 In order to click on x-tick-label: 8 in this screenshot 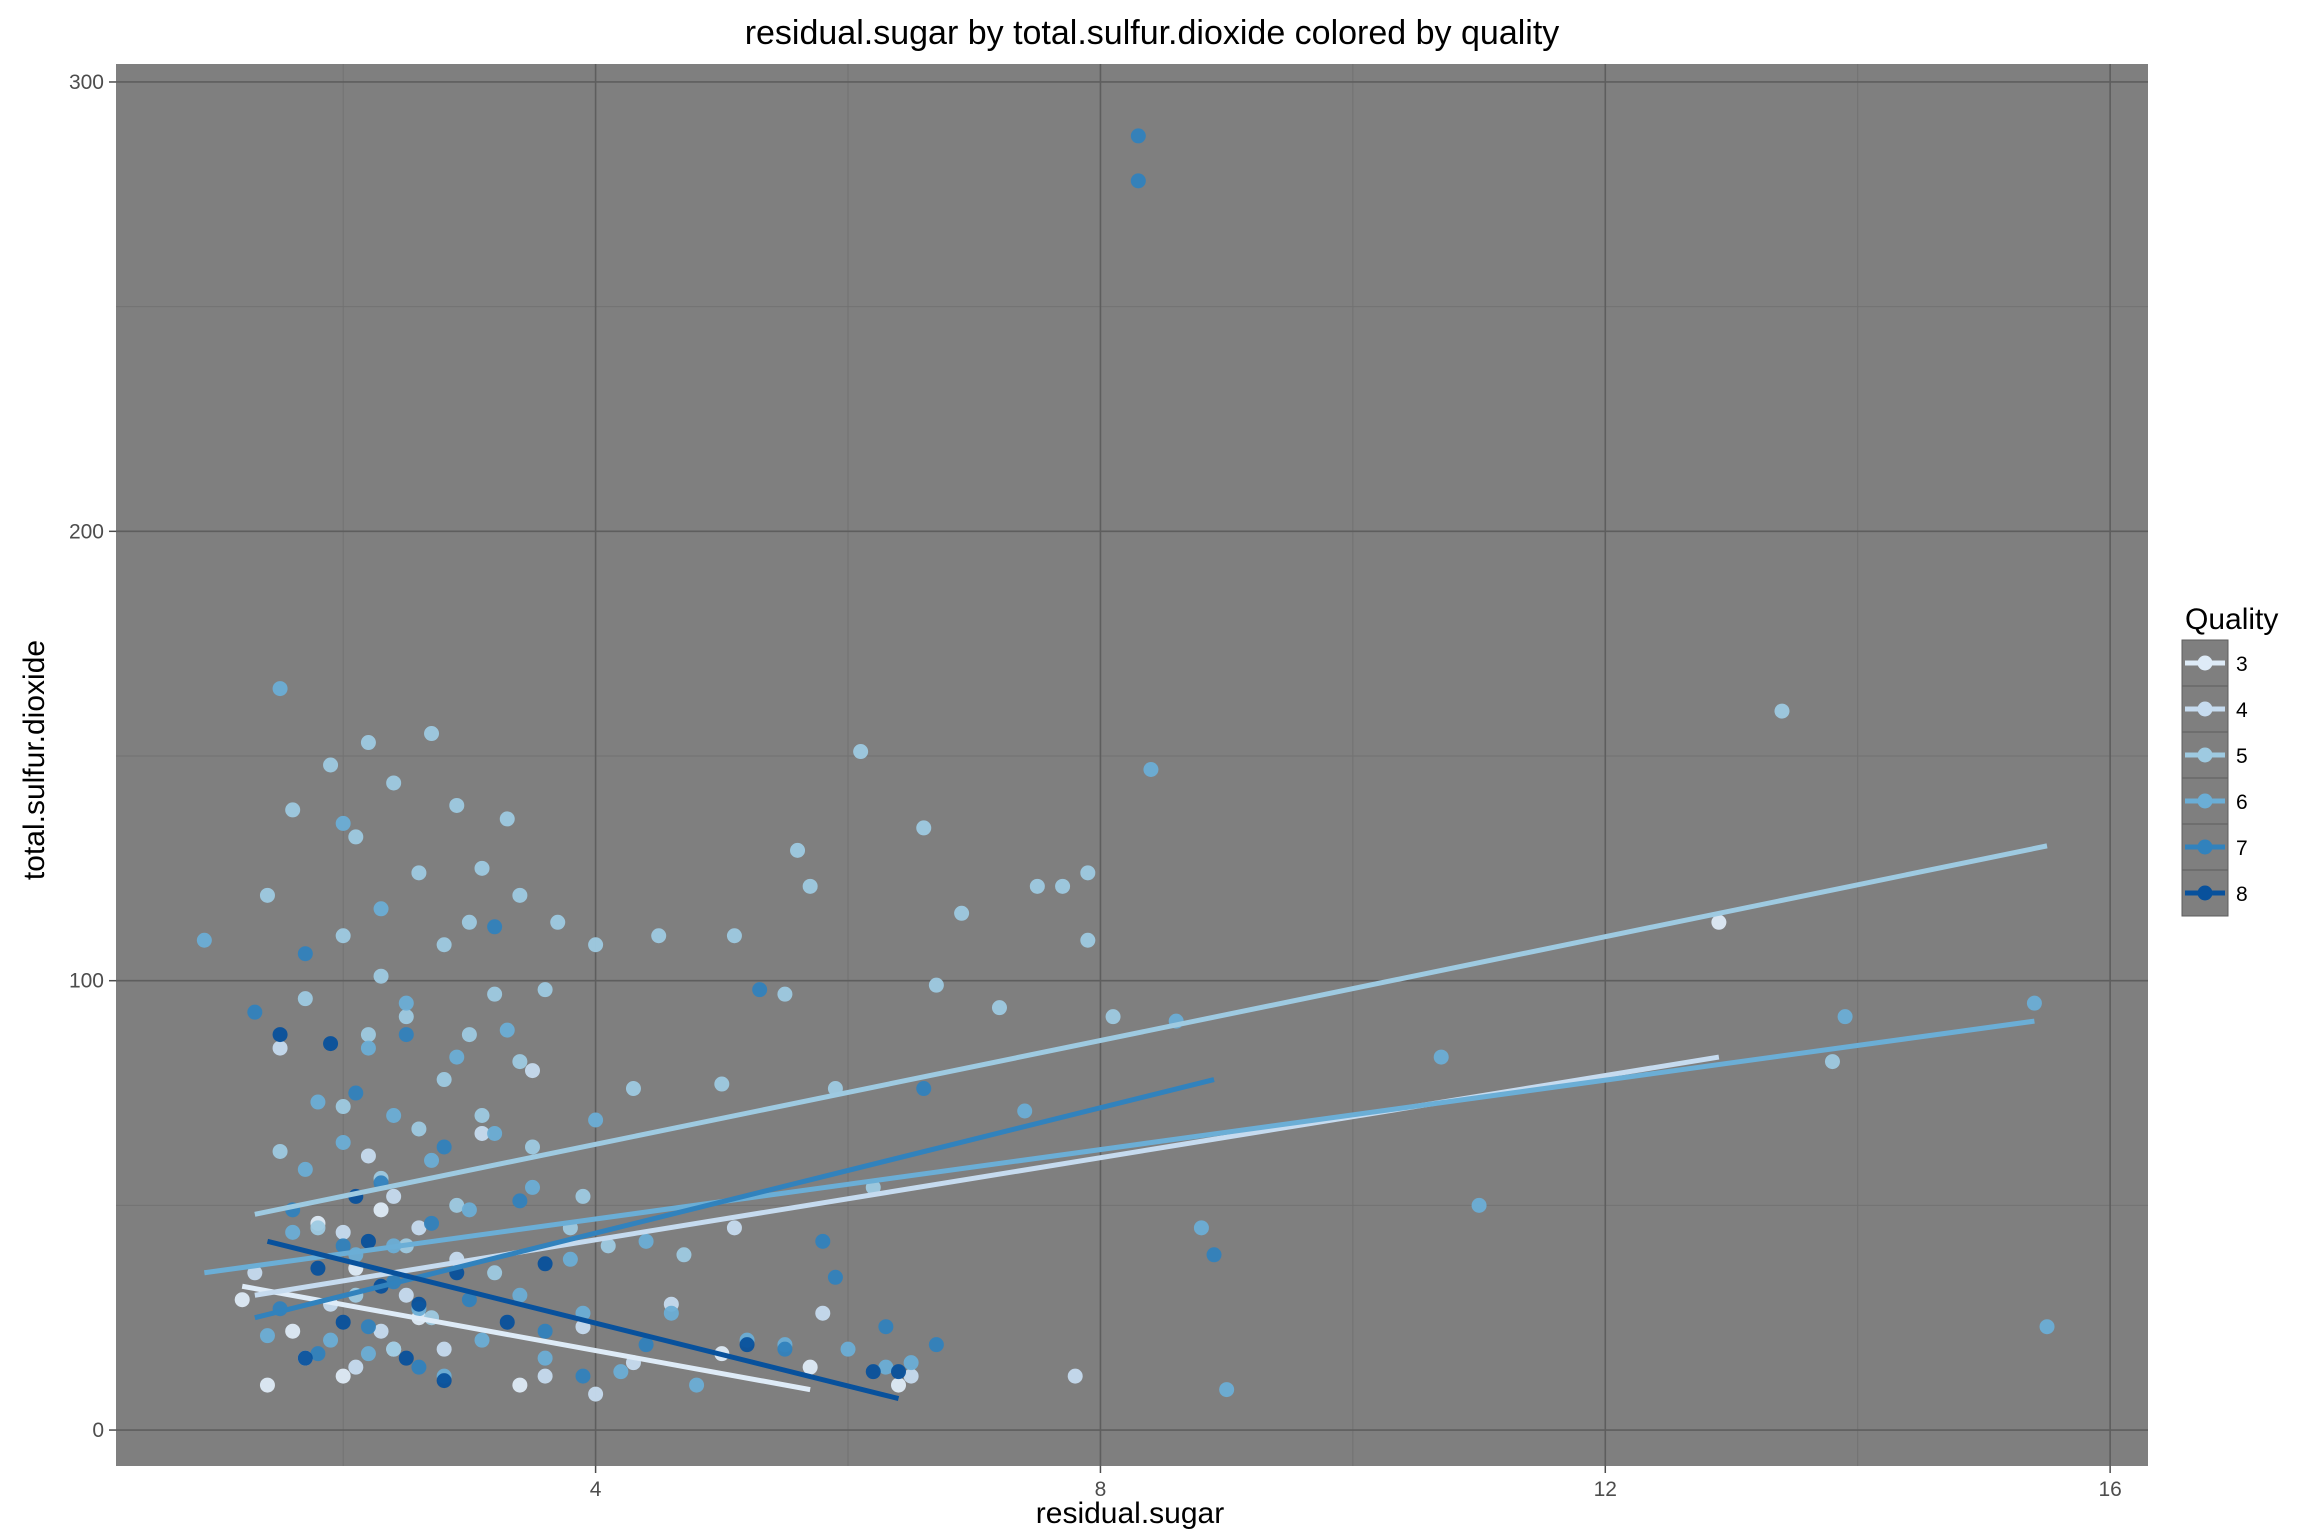, I will do `click(1101, 1489)`.